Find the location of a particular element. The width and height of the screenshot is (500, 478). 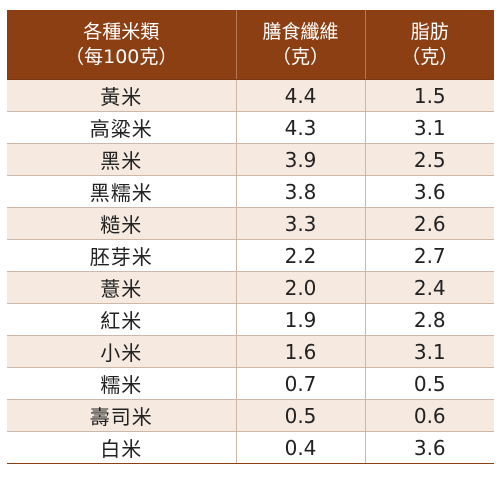

table-row: 糙米 3.3 2.6 is located at coordinates (250, 223).